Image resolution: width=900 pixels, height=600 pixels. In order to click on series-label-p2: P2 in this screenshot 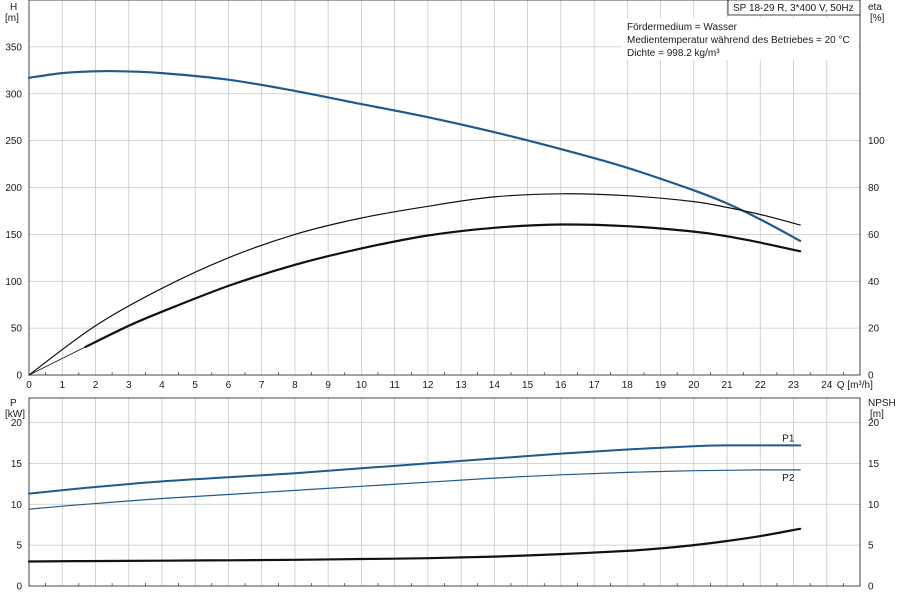, I will do `click(788, 478)`.